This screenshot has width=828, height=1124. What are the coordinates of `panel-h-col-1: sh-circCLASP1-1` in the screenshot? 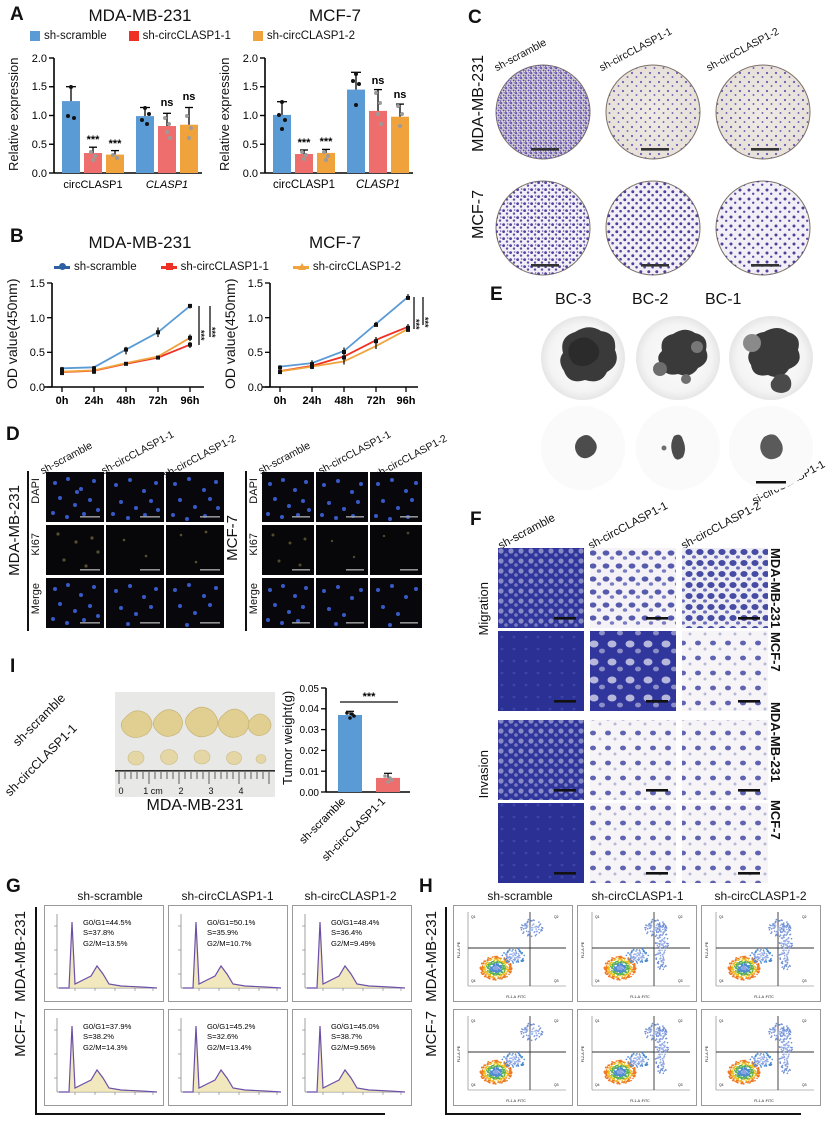 It's located at (637, 896).